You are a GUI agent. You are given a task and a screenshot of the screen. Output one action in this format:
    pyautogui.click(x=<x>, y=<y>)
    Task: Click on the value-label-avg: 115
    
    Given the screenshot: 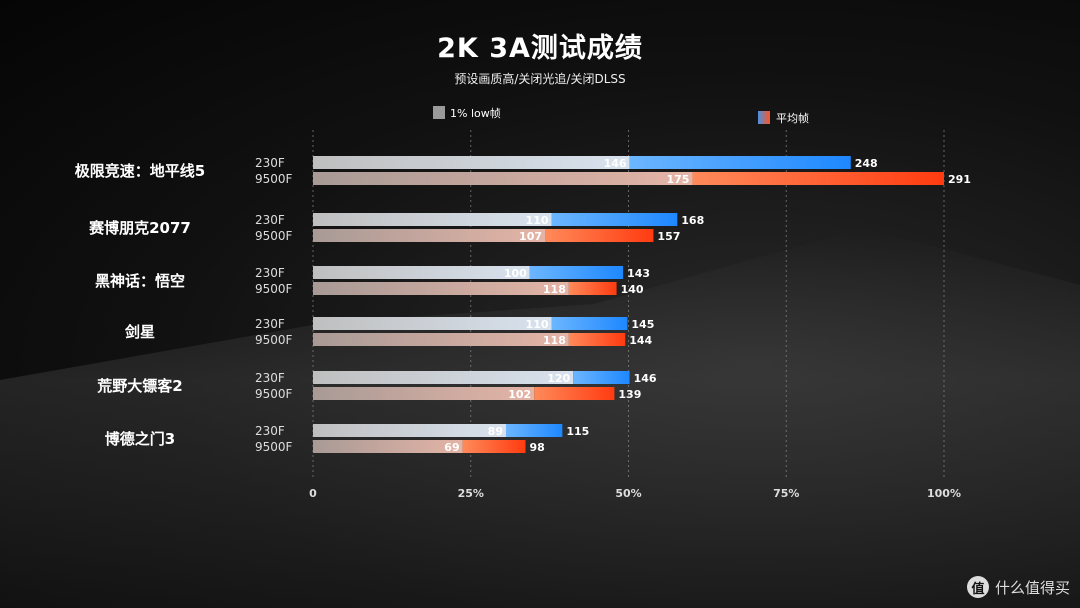 What is the action you would take?
    pyautogui.click(x=577, y=431)
    